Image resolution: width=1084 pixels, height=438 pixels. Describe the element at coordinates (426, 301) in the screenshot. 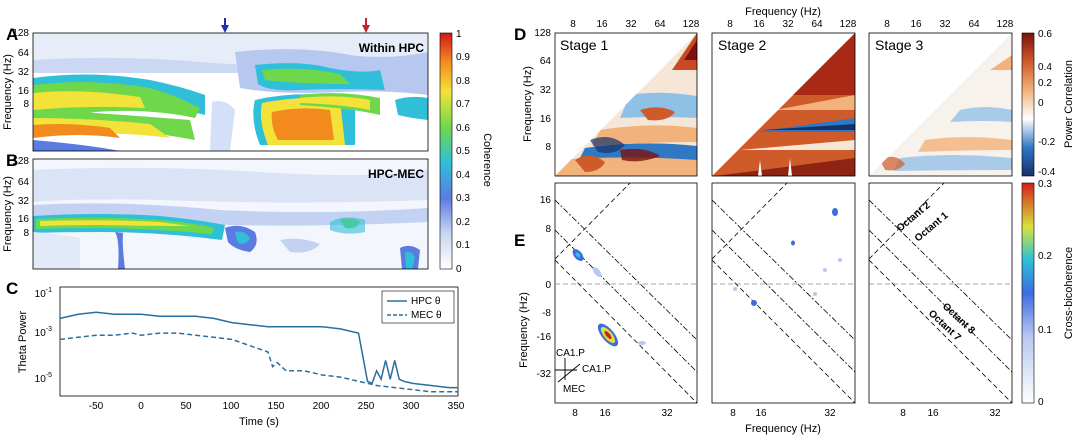

I see `legend-hpc-label: HPC θ` at that location.